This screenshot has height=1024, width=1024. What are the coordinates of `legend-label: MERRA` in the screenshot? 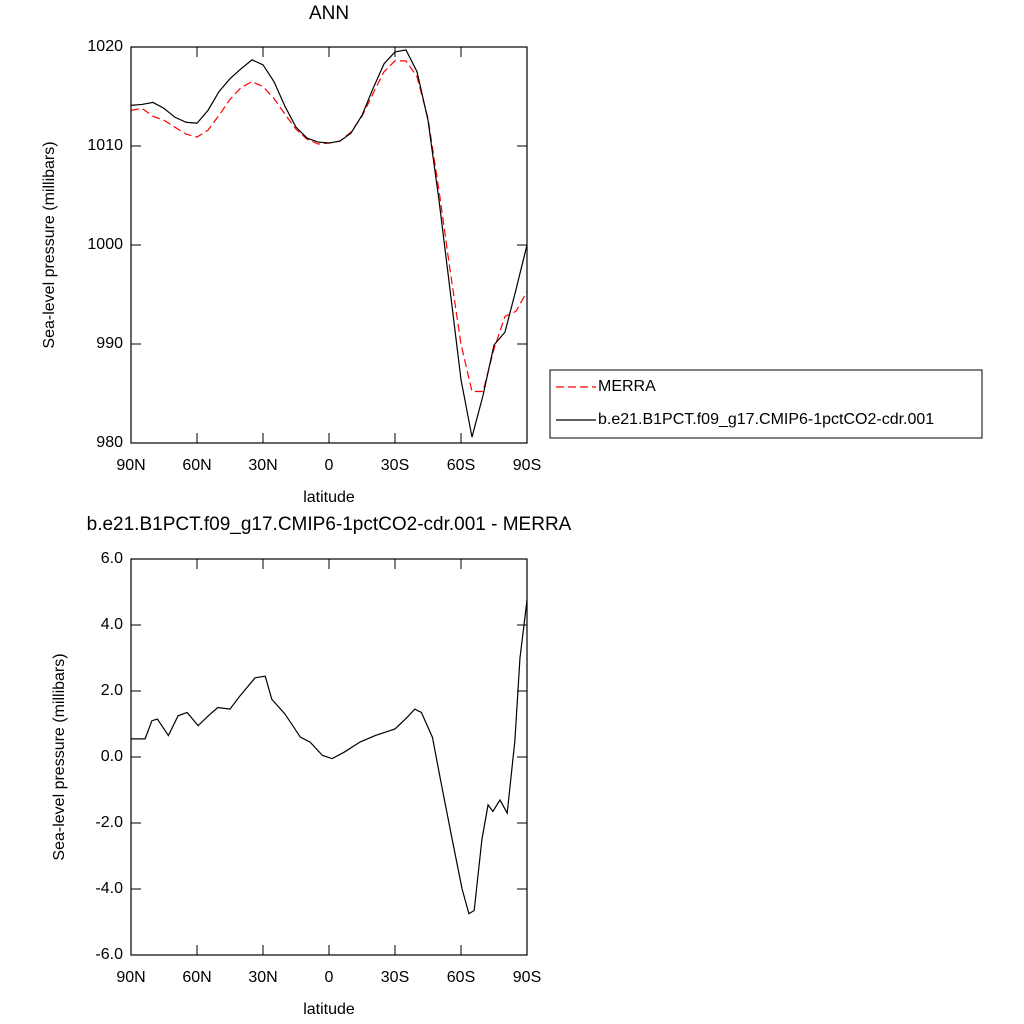 It's located at (627, 386).